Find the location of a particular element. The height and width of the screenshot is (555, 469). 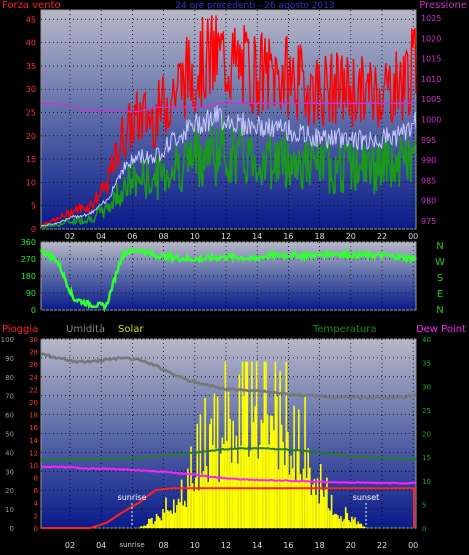

pressure-y-tick: 990 is located at coordinates (428, 160).